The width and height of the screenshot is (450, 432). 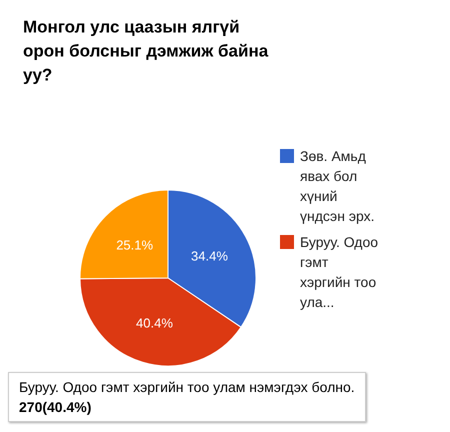 What do you see at coordinates (148, 51) in the screenshot?
I see `chart-title: Монгол улс цаазын ялгүй орон болсныг дэмжиж байна уу?` at bounding box center [148, 51].